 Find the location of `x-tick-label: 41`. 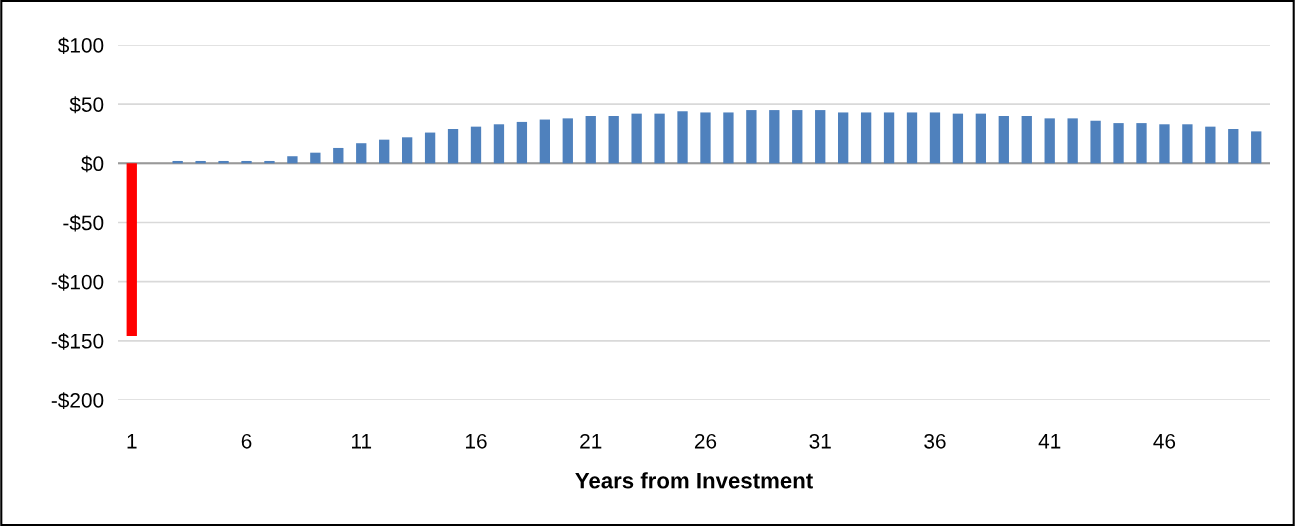

x-tick-label: 41 is located at coordinates (1049, 441).